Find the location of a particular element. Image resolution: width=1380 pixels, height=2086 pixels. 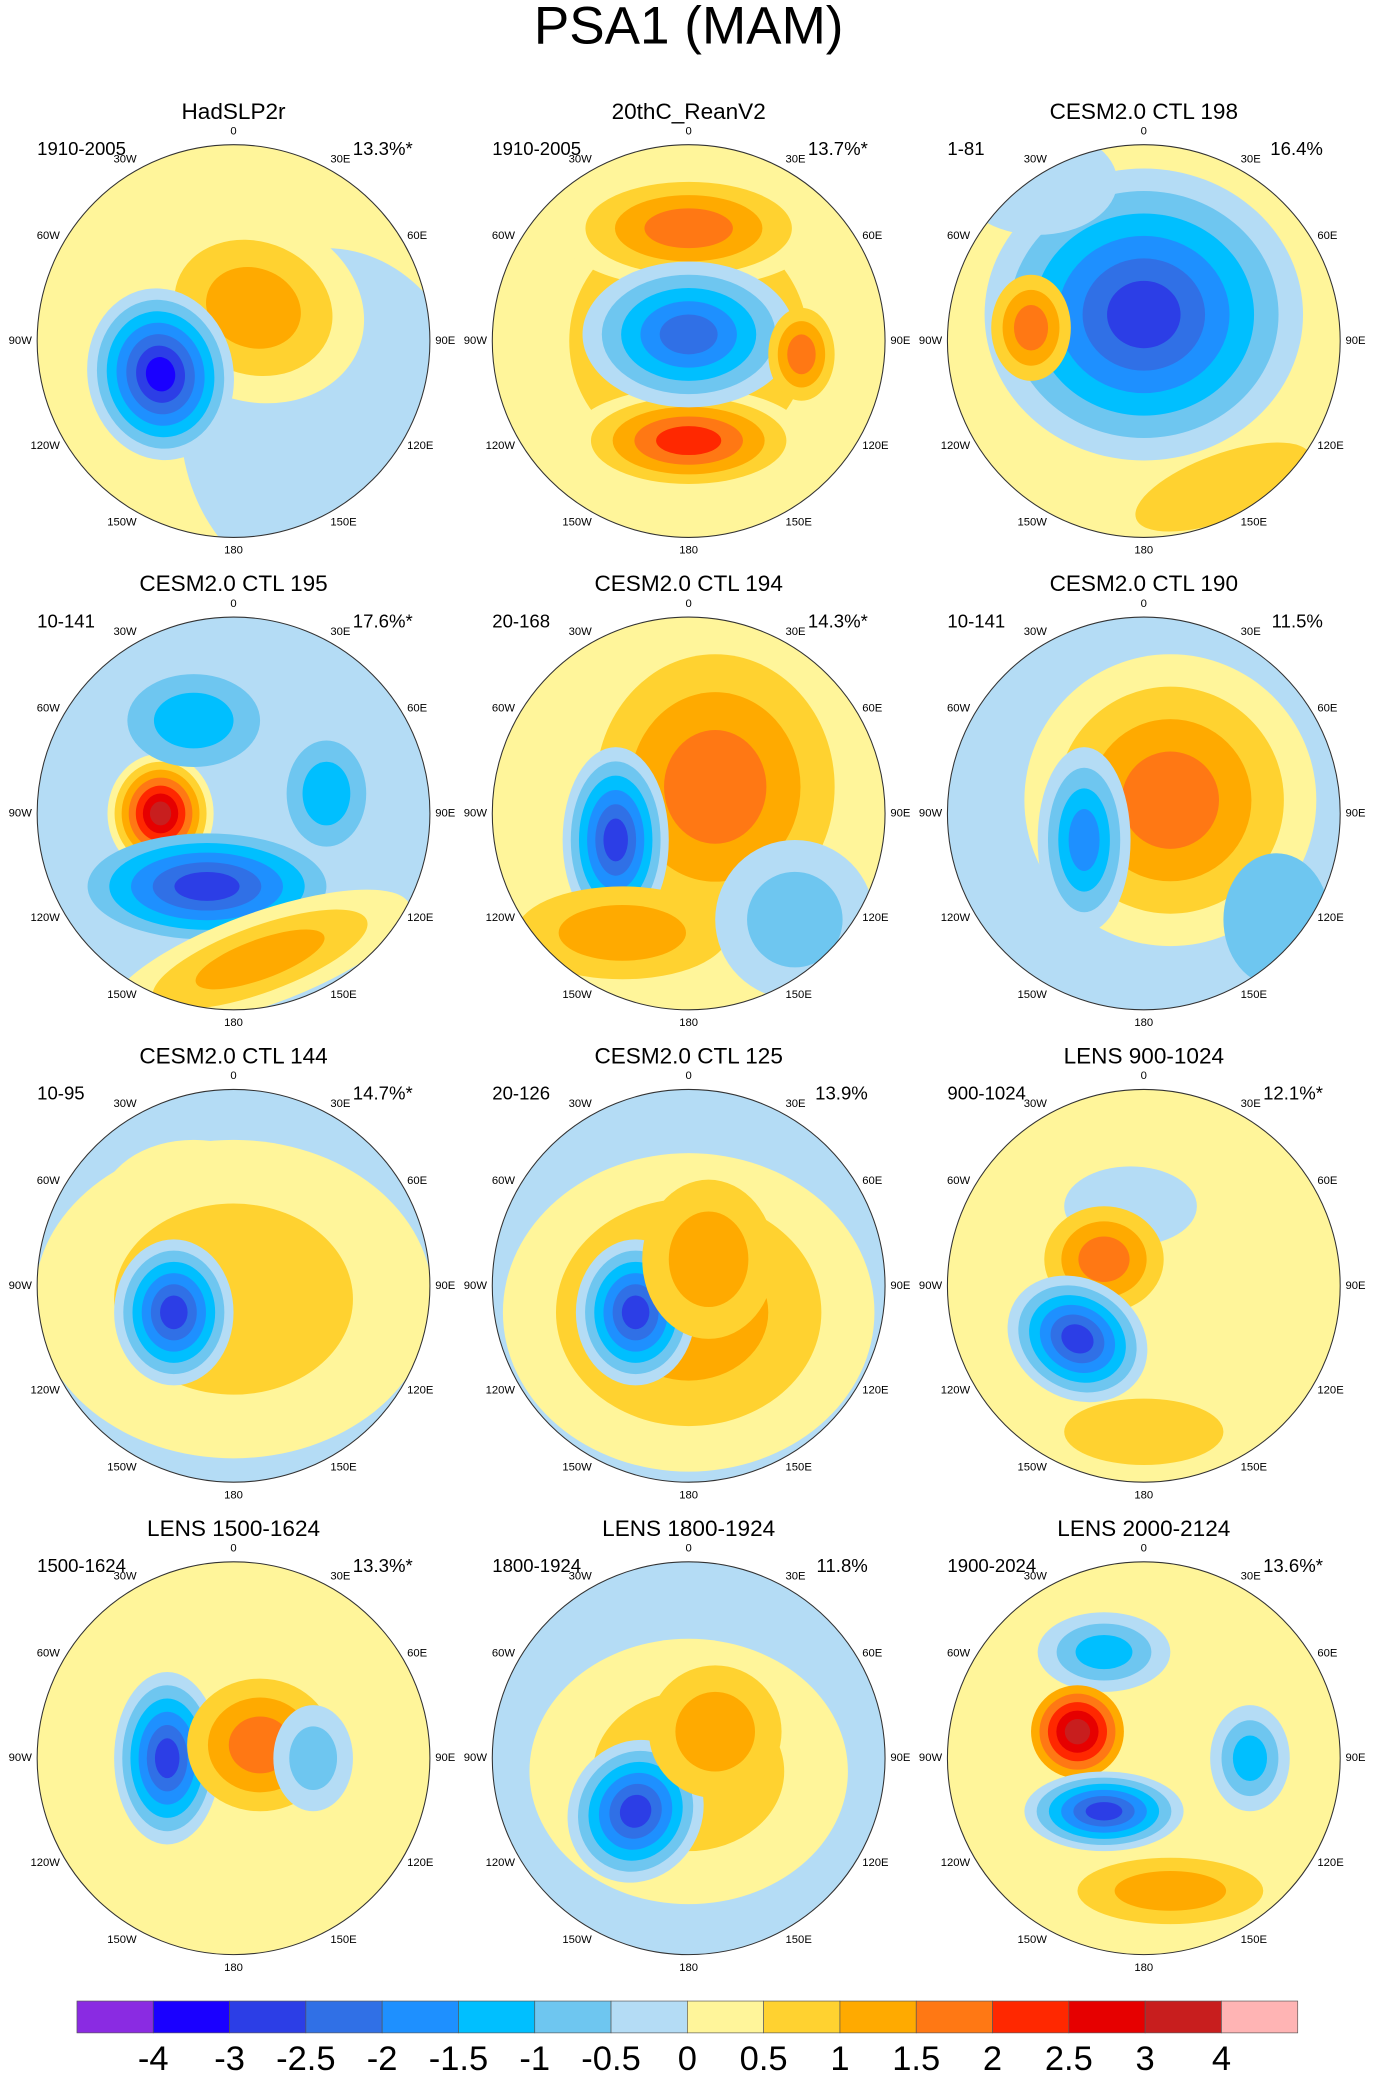

panel-title: CESM2.0 CTL 190 is located at coordinates (1144, 583).